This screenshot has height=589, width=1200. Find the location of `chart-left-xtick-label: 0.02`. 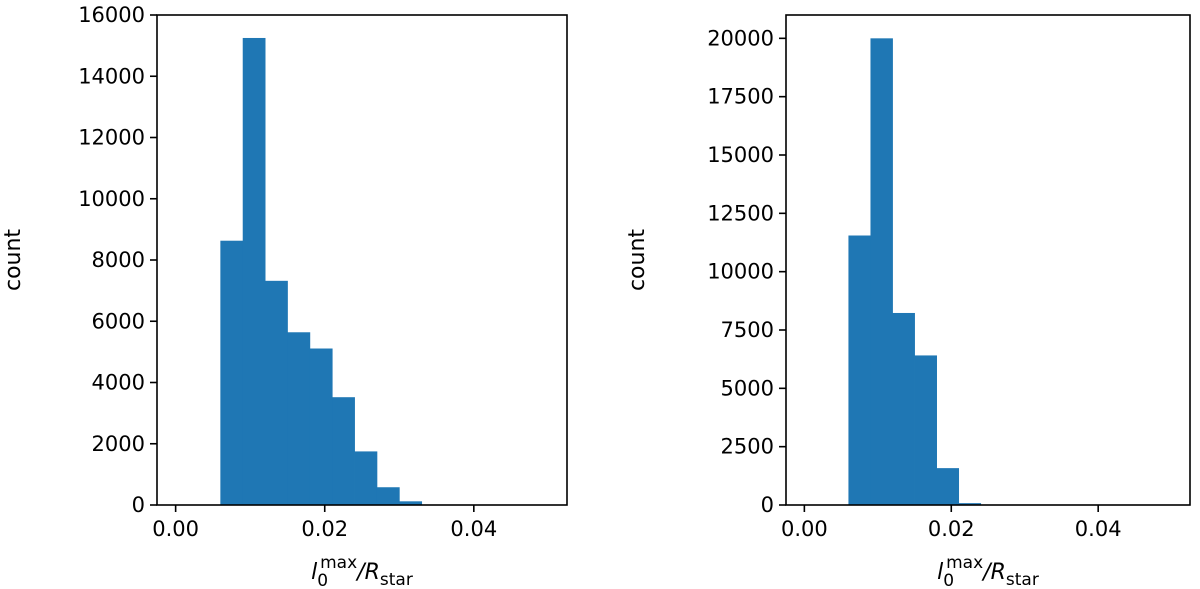

chart-left-xtick-label: 0.02 is located at coordinates (324, 529).